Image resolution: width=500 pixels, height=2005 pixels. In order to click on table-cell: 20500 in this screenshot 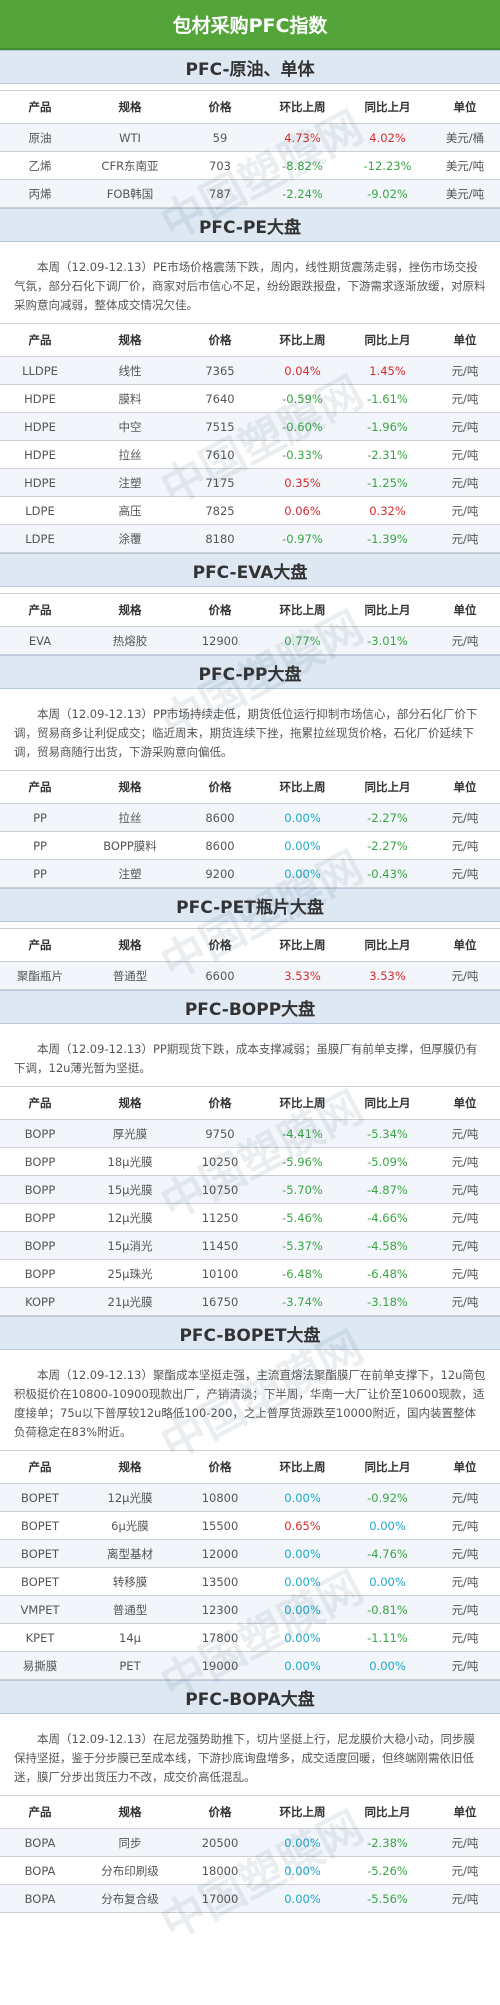, I will do `click(220, 1842)`.